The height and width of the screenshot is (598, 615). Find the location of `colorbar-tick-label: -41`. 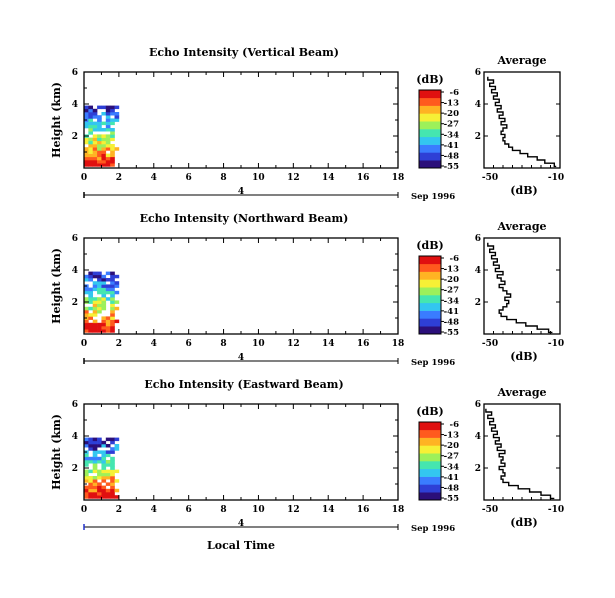

colorbar-tick-label: -41 is located at coordinates (451, 146).